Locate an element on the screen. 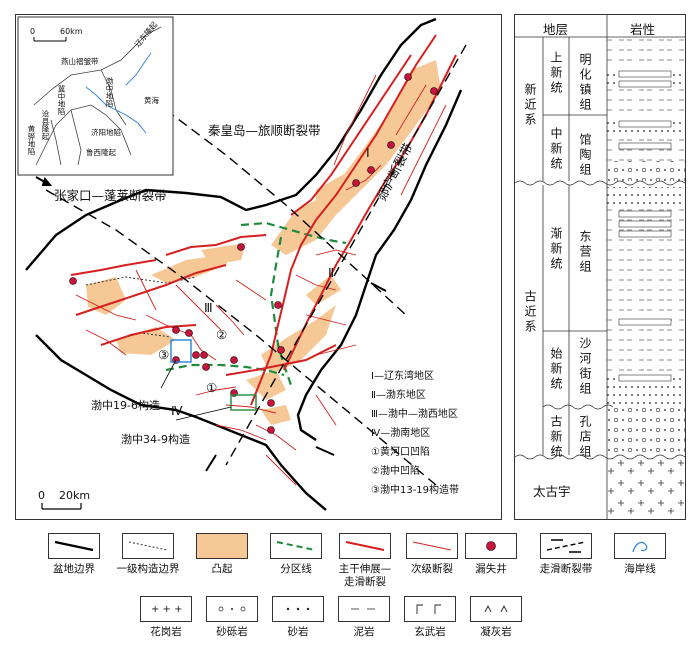 This screenshot has width=700, height=656. area-numeral-2: ② is located at coordinates (222, 334).